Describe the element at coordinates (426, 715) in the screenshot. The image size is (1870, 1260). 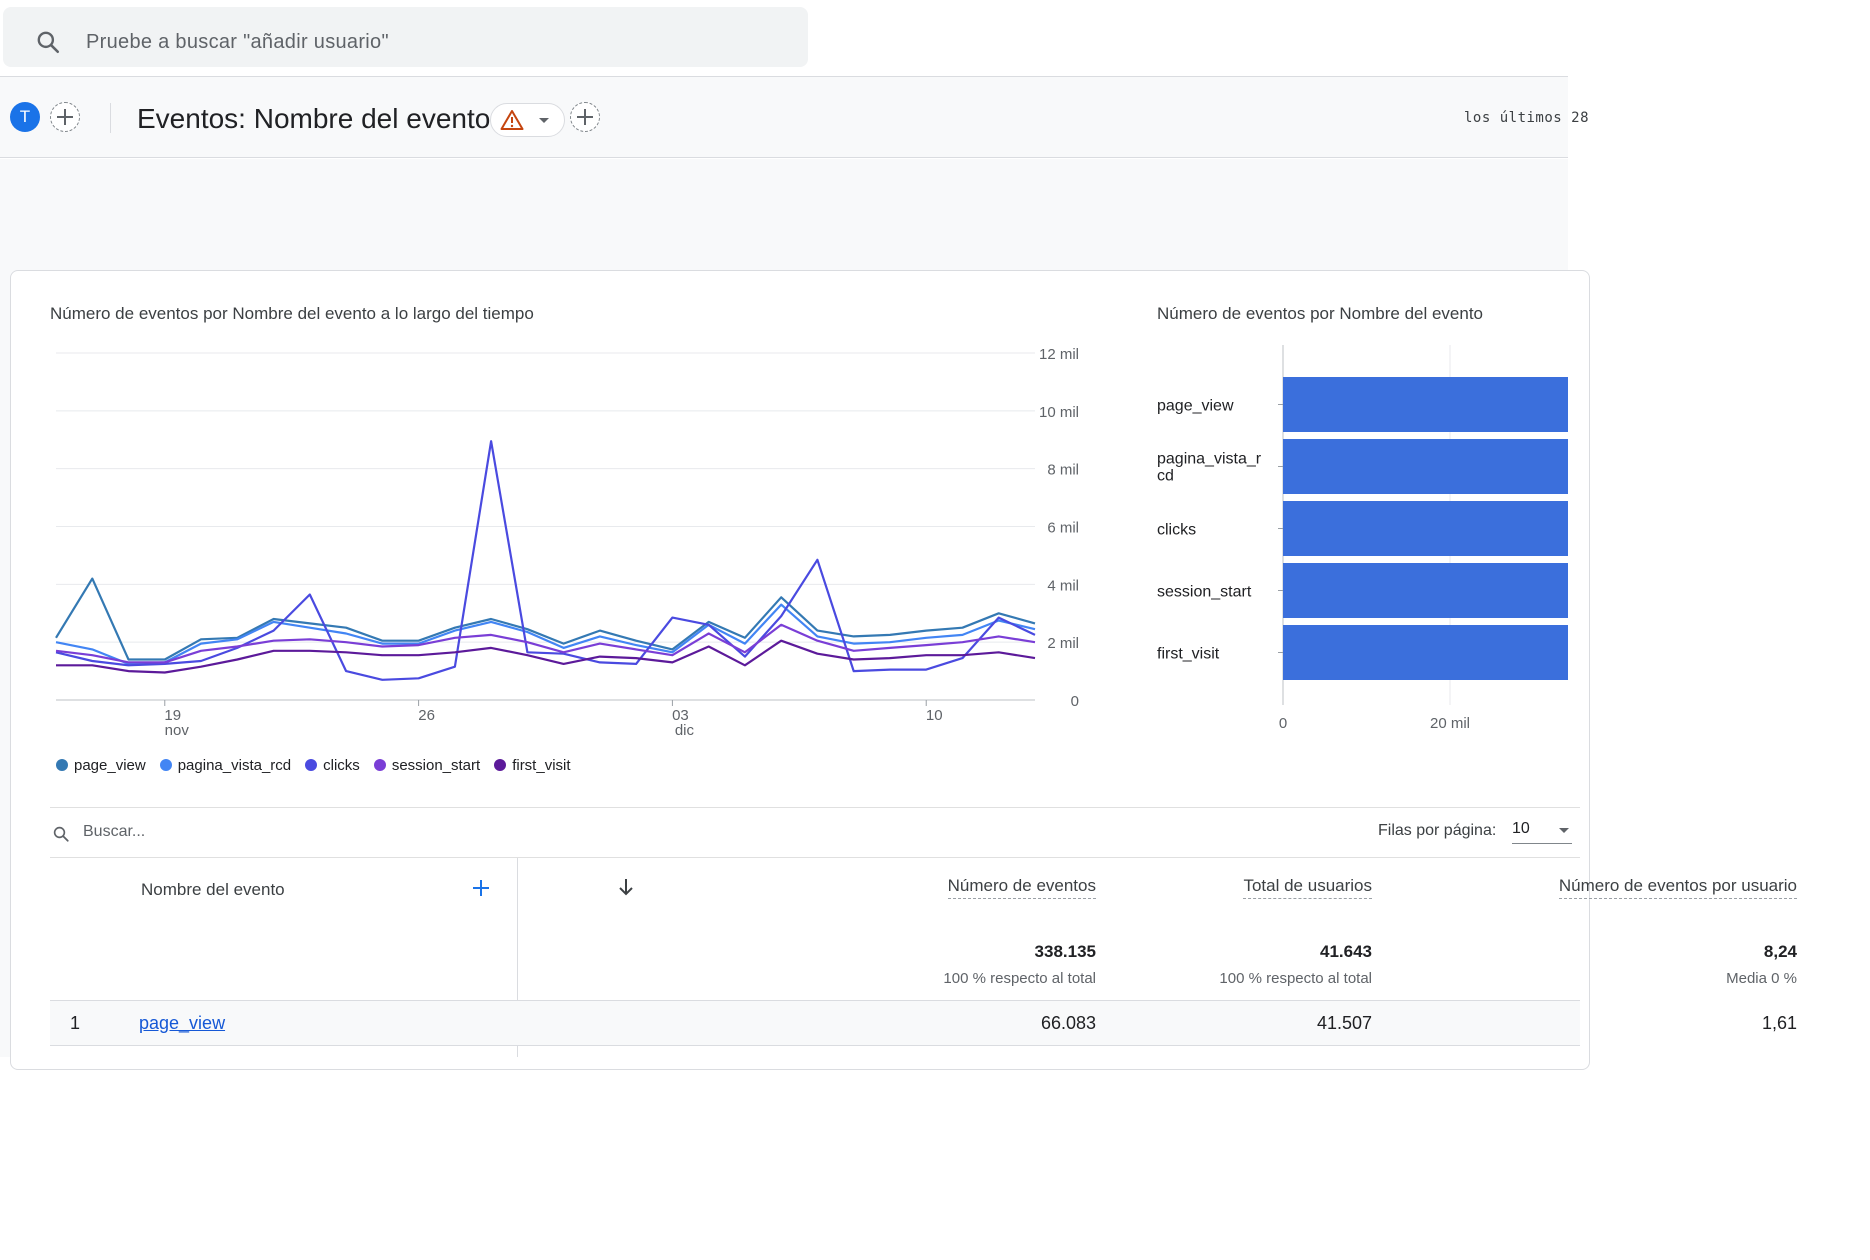
I see `x-tick-label: 26` at that location.